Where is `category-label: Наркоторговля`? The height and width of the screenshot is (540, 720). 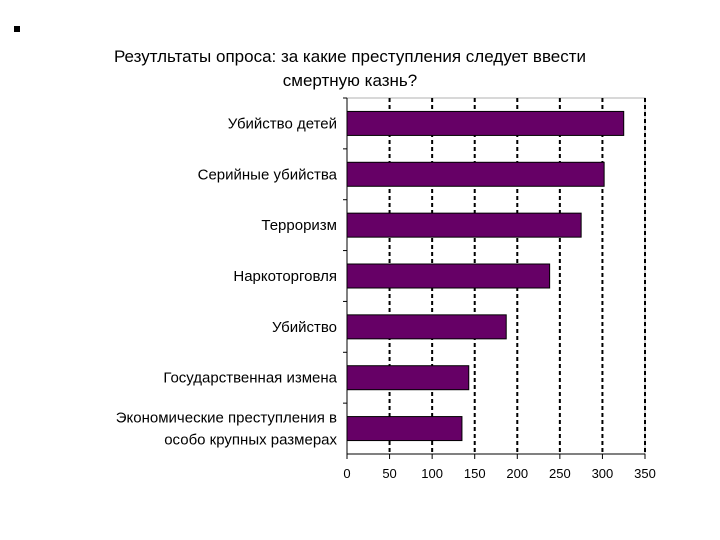 category-label: Наркоторговля is located at coordinates (285, 276).